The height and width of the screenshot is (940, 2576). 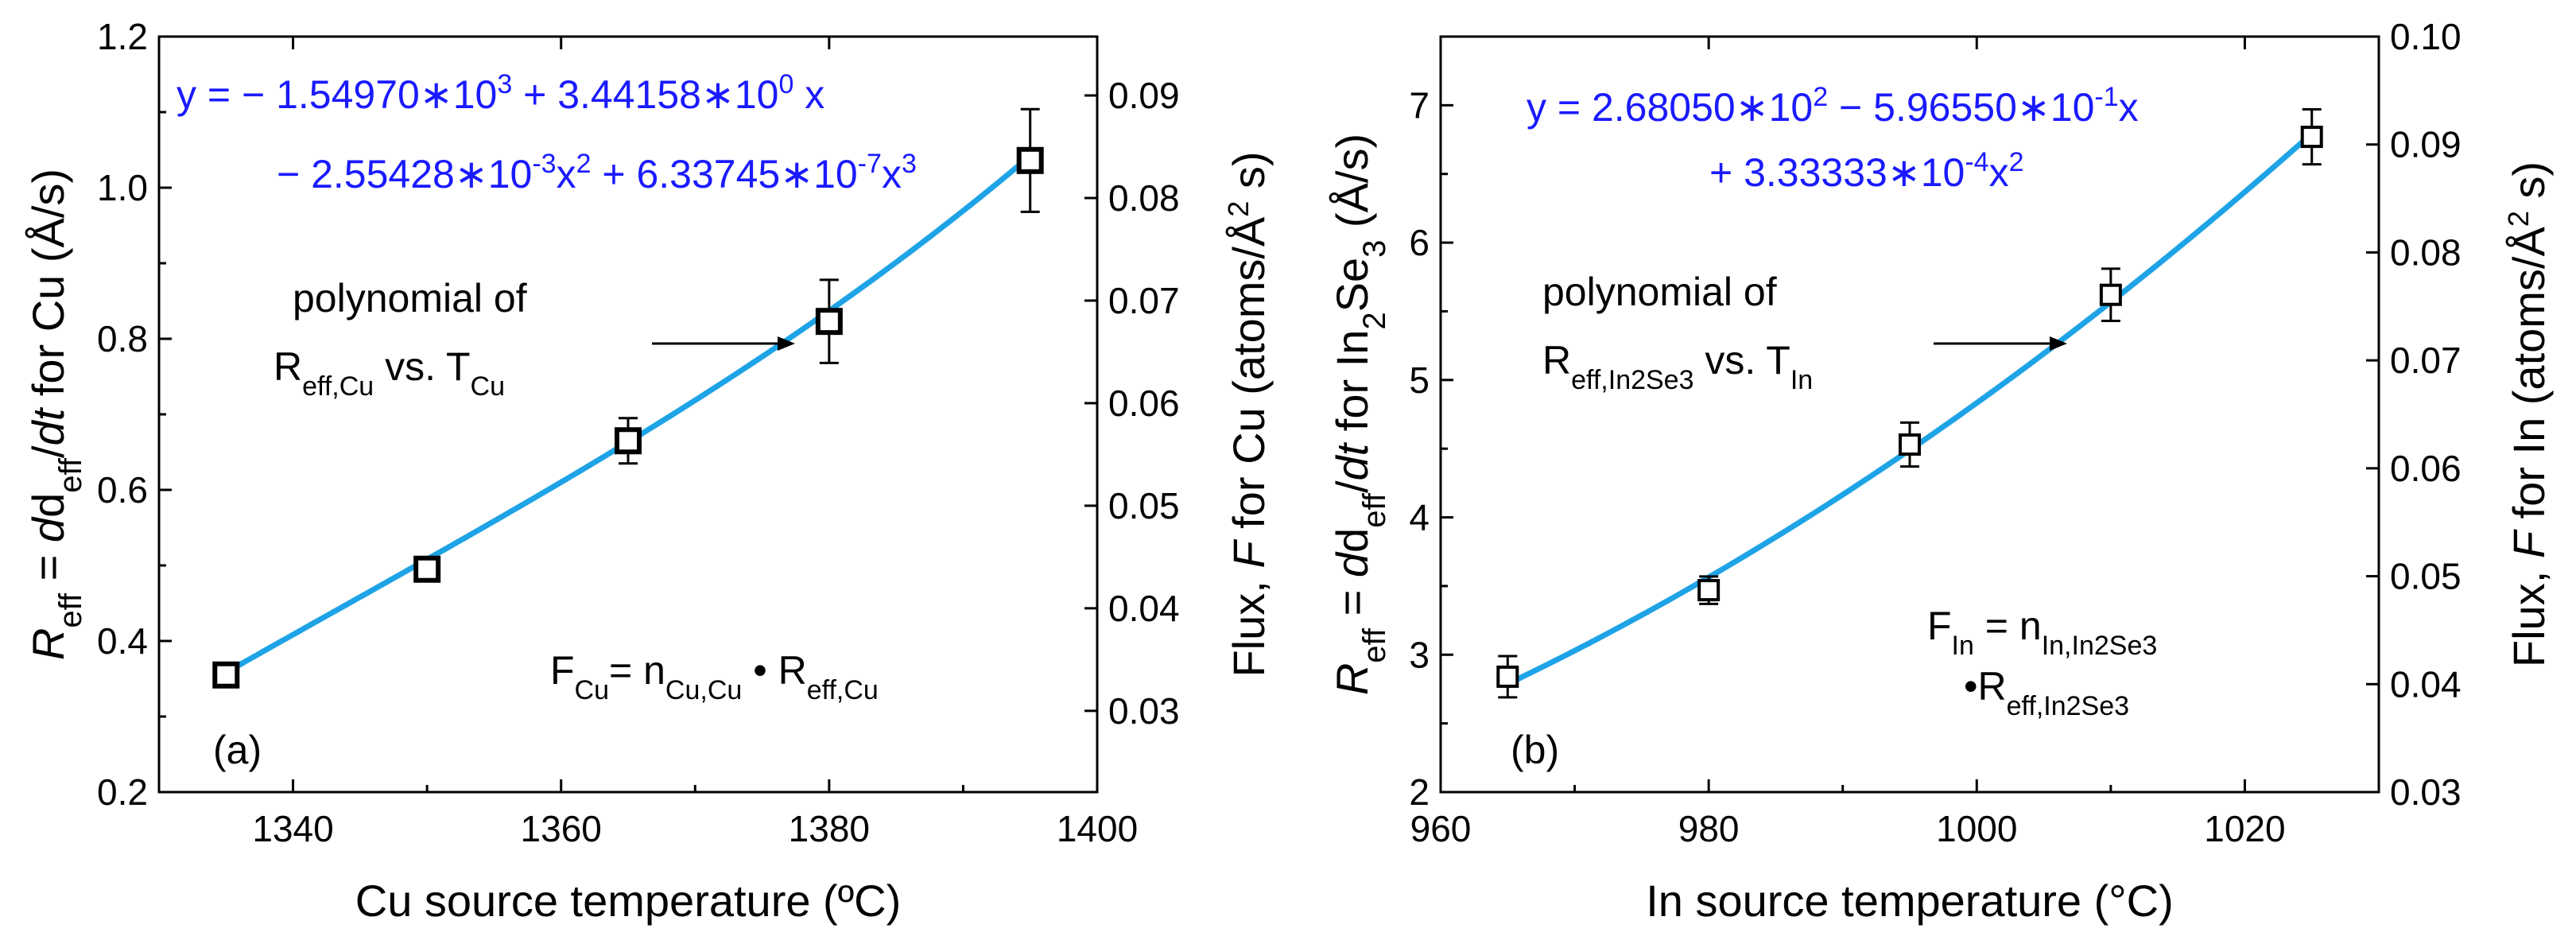 I want to click on y-left-axis-label-a: Reff = ddeff/dt for Cu (Å/s), so click(x=55, y=414).